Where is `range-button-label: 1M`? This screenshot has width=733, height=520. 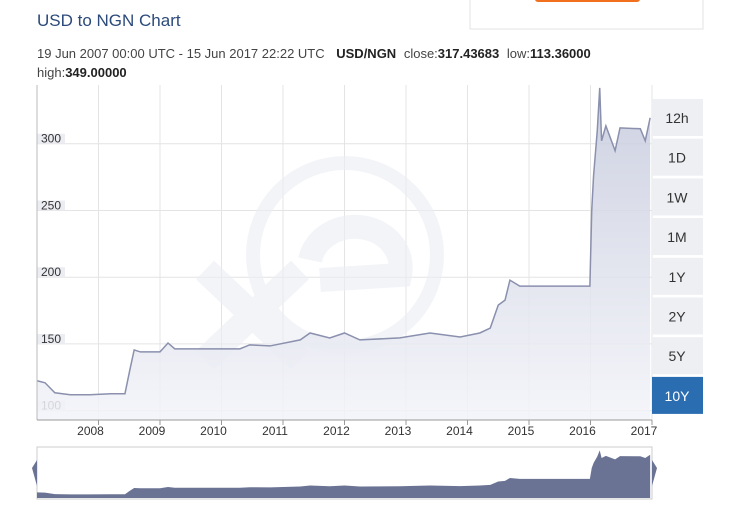
range-button-label: 1M is located at coordinates (676, 237).